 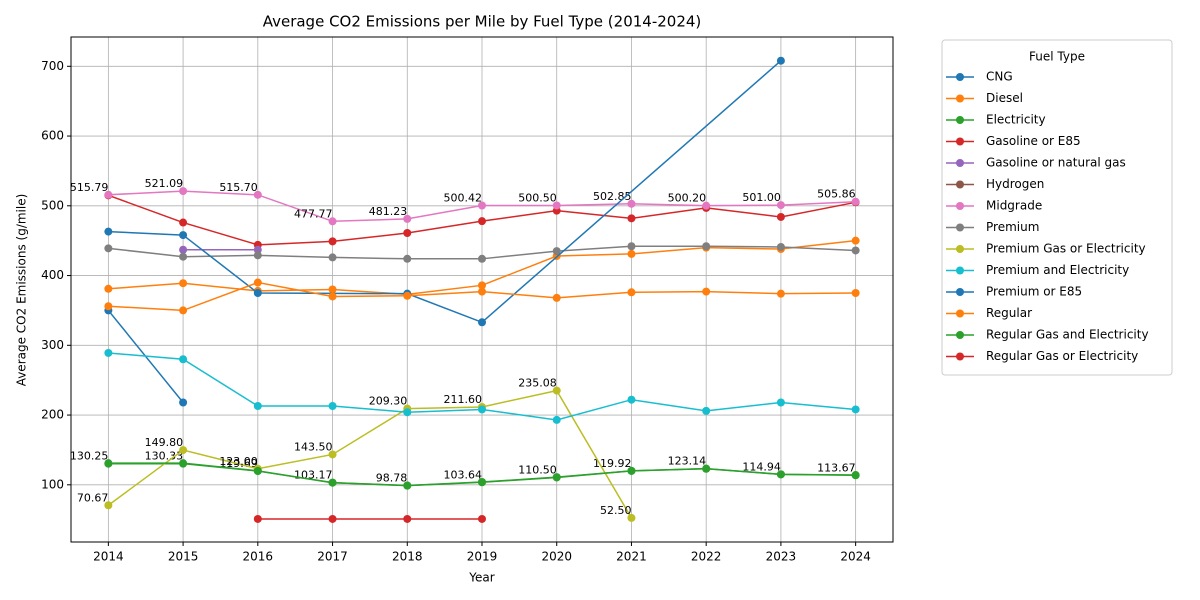 I want to click on data-label: 113.67, so click(x=836, y=467).